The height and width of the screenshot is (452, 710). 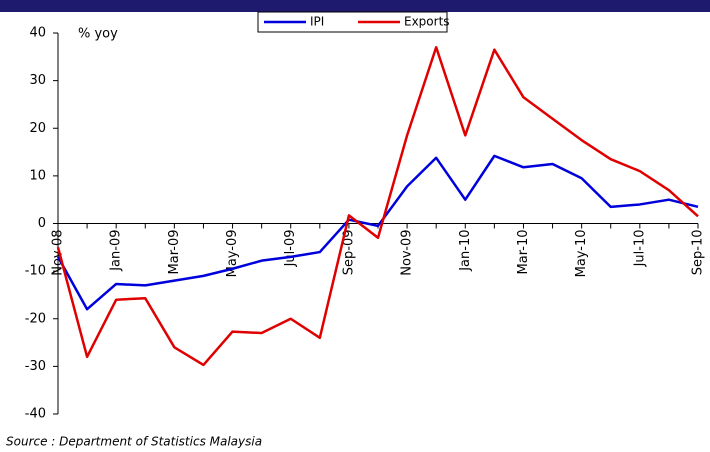 What do you see at coordinates (174, 252) in the screenshot?
I see `x-tick-label: Mar-09` at bounding box center [174, 252].